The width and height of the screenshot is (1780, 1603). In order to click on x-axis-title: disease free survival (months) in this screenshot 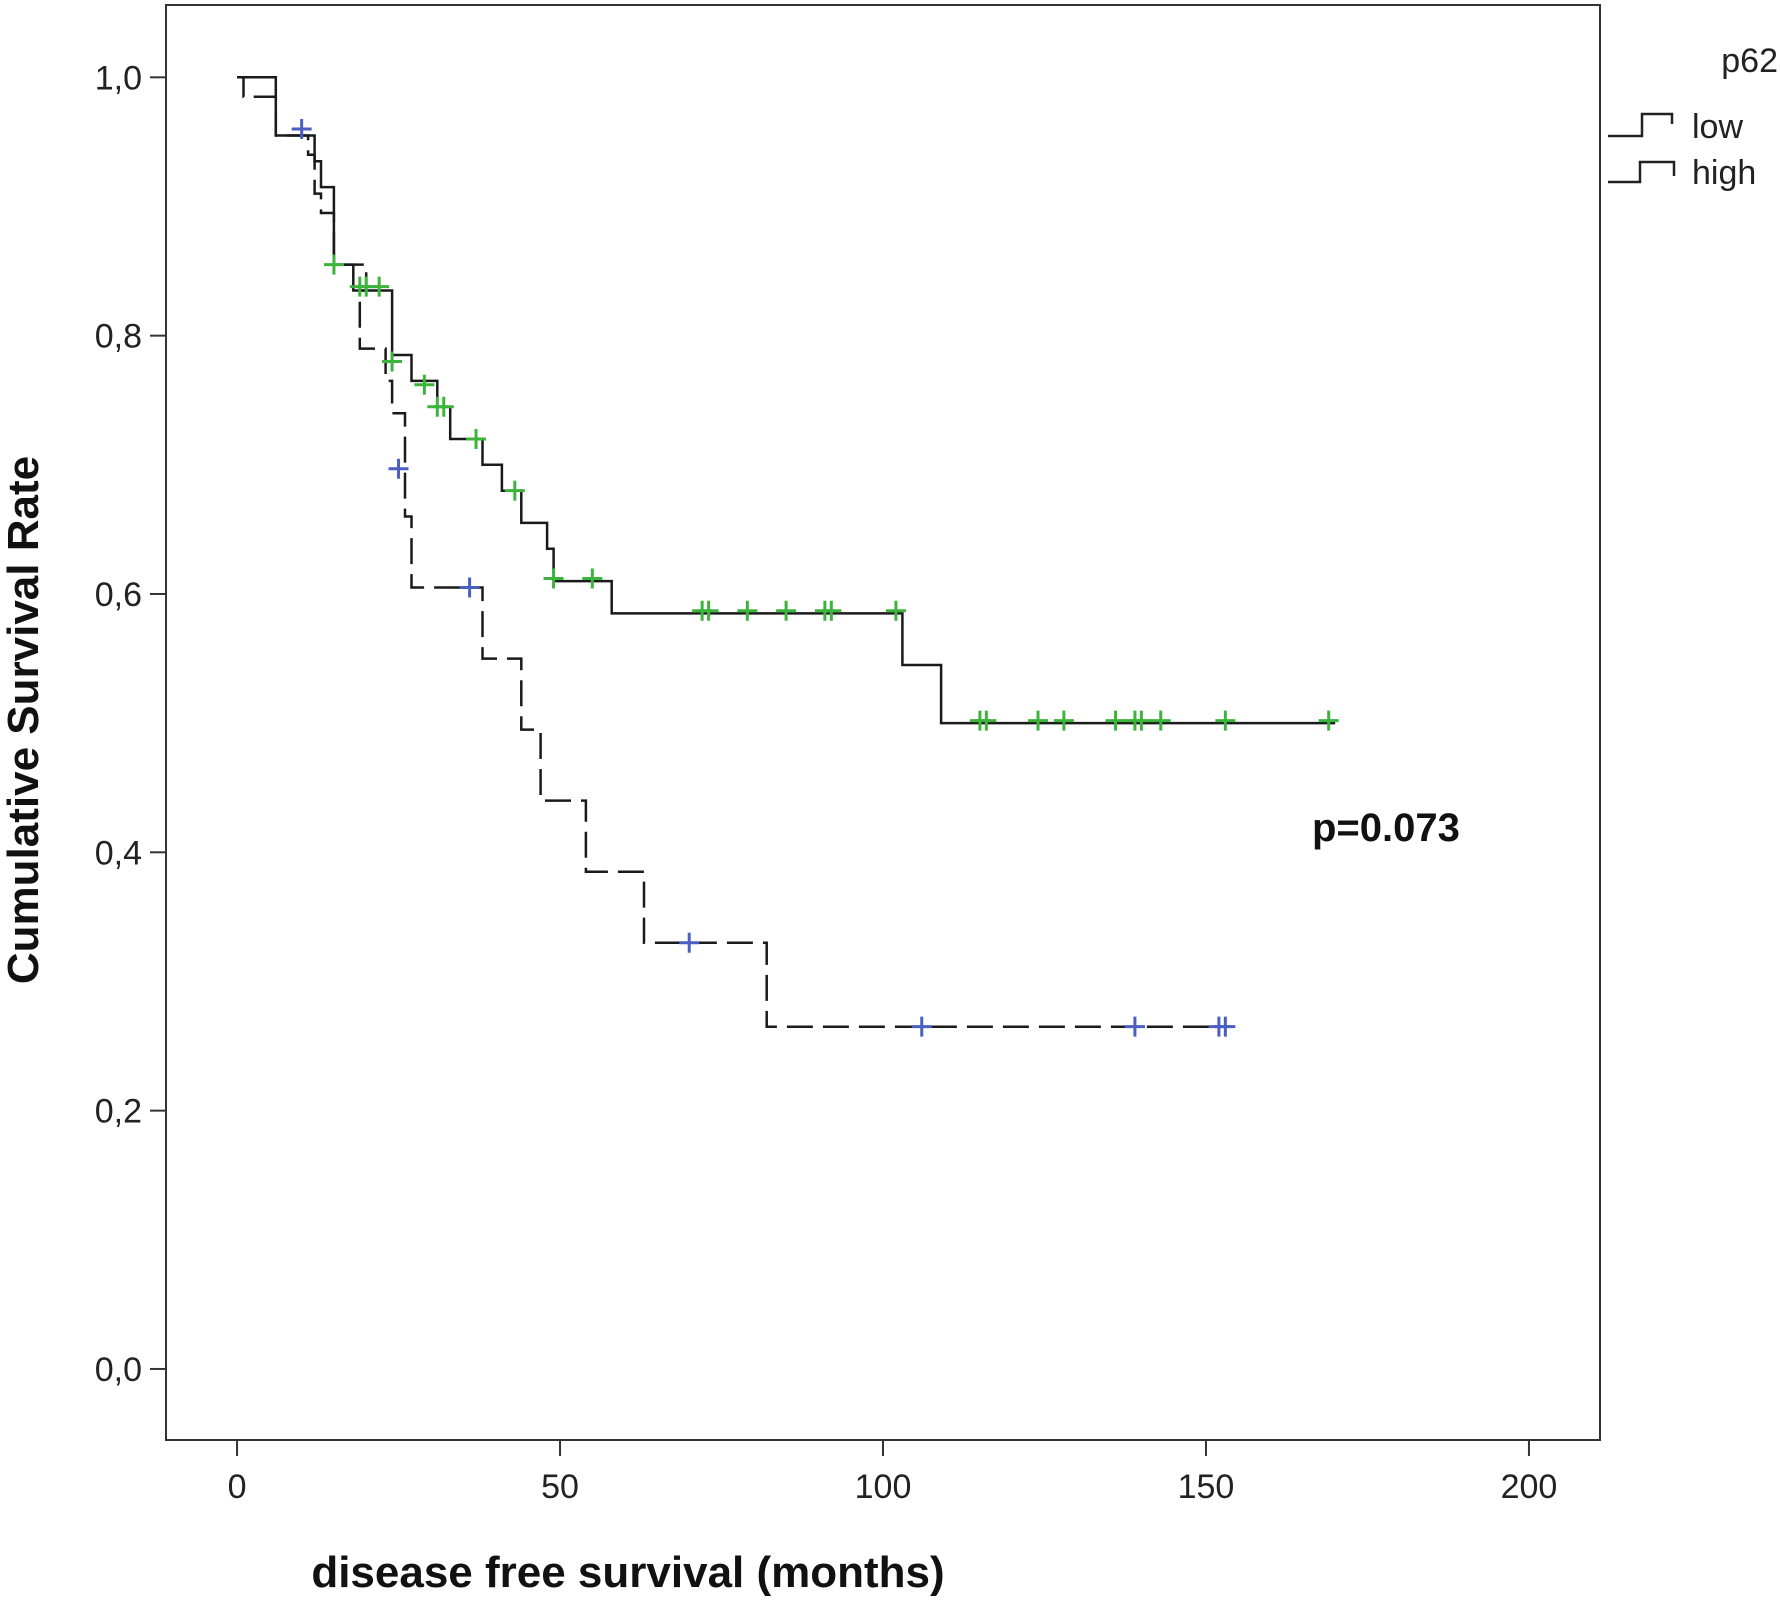, I will do `click(627, 1572)`.